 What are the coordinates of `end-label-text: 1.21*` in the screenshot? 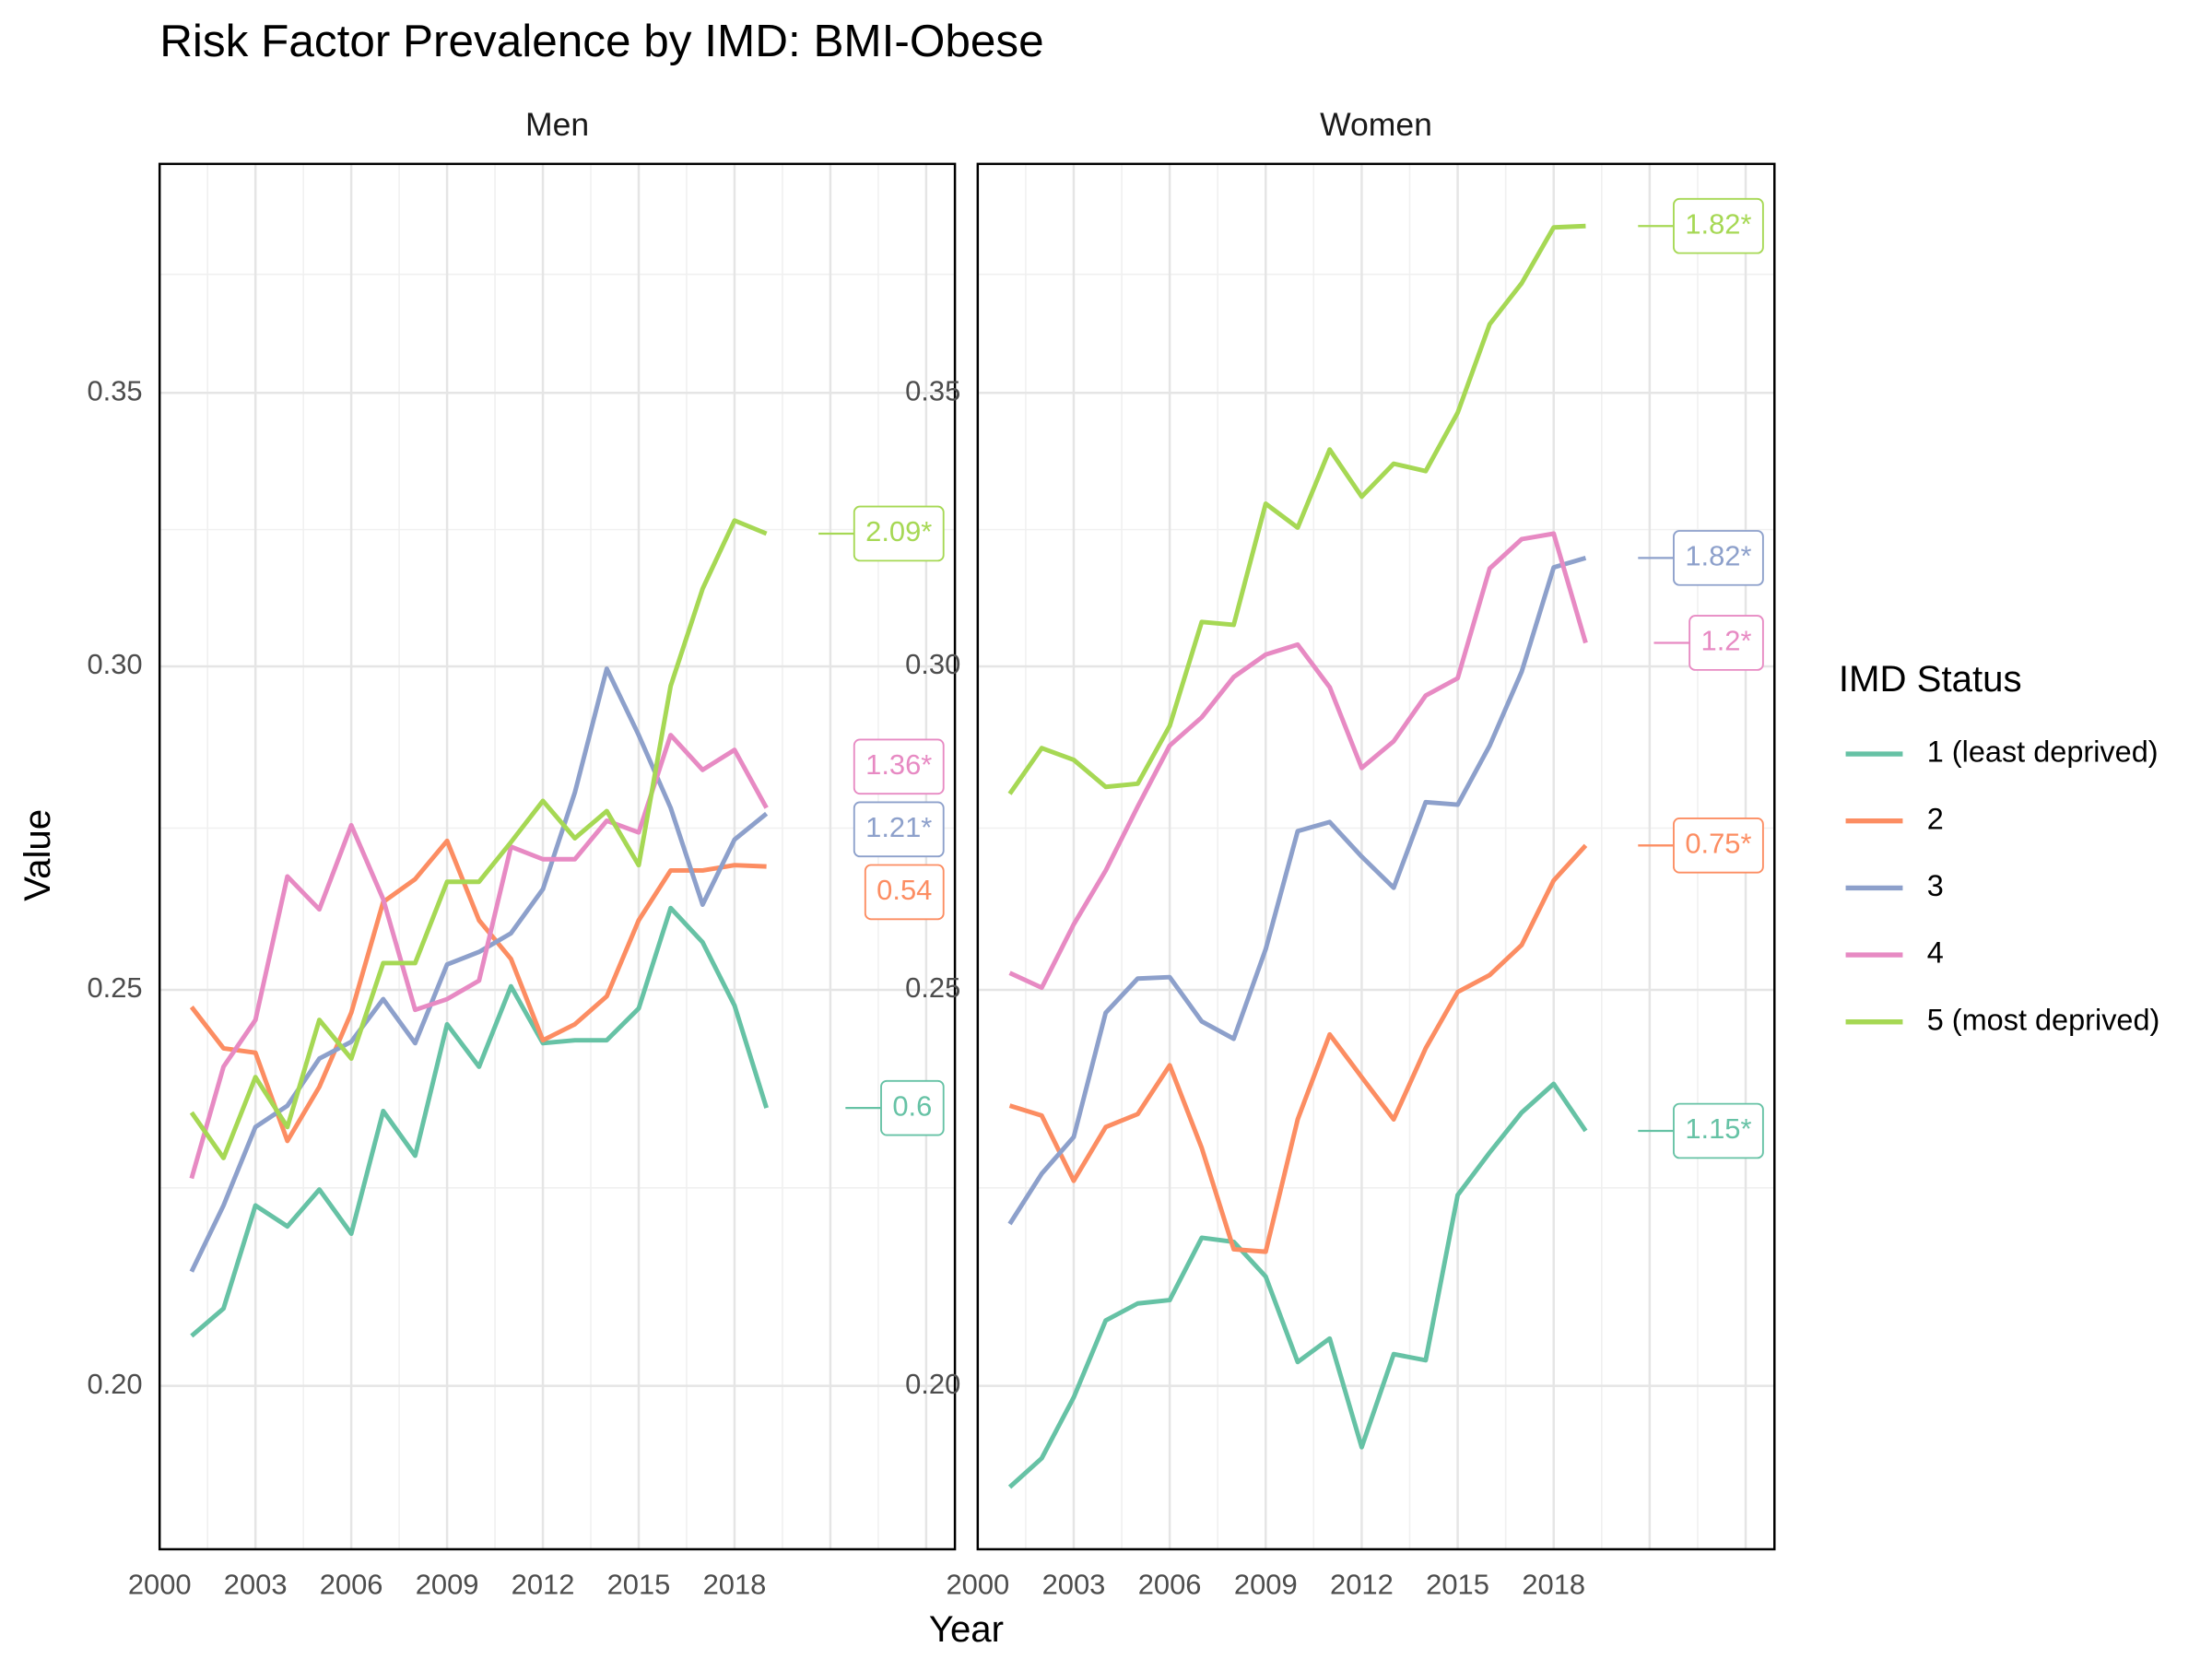 It's located at (898, 827).